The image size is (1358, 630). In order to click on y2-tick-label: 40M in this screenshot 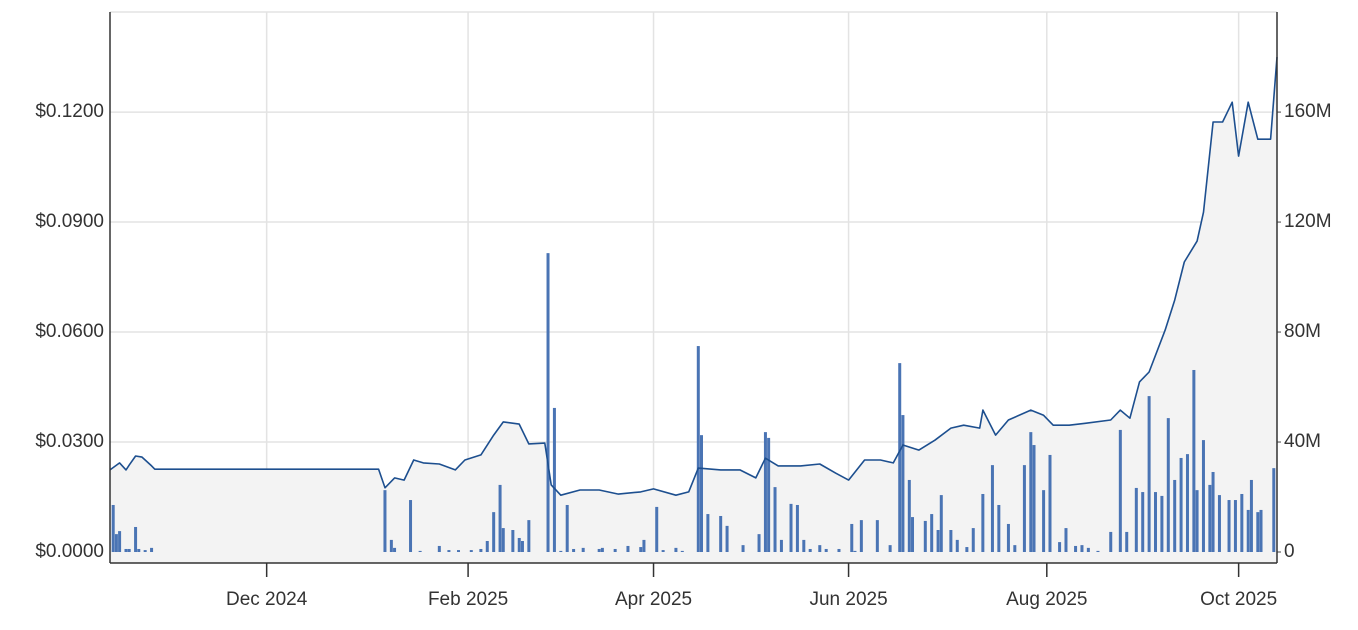, I will do `click(1302, 441)`.